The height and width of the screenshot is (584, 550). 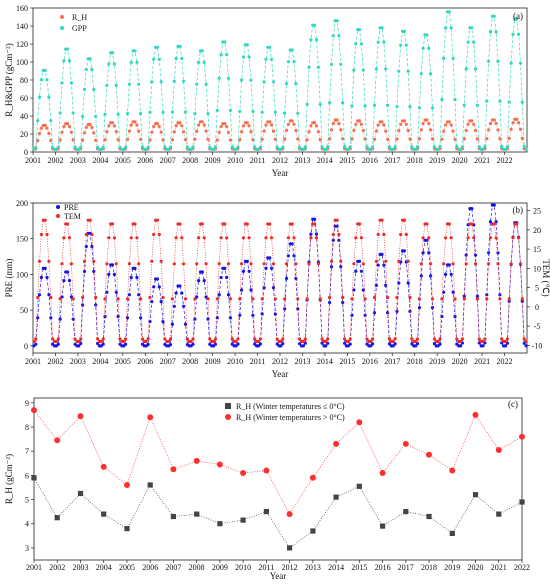 I want to click on x-tick-label: 2014, so click(x=325, y=361).